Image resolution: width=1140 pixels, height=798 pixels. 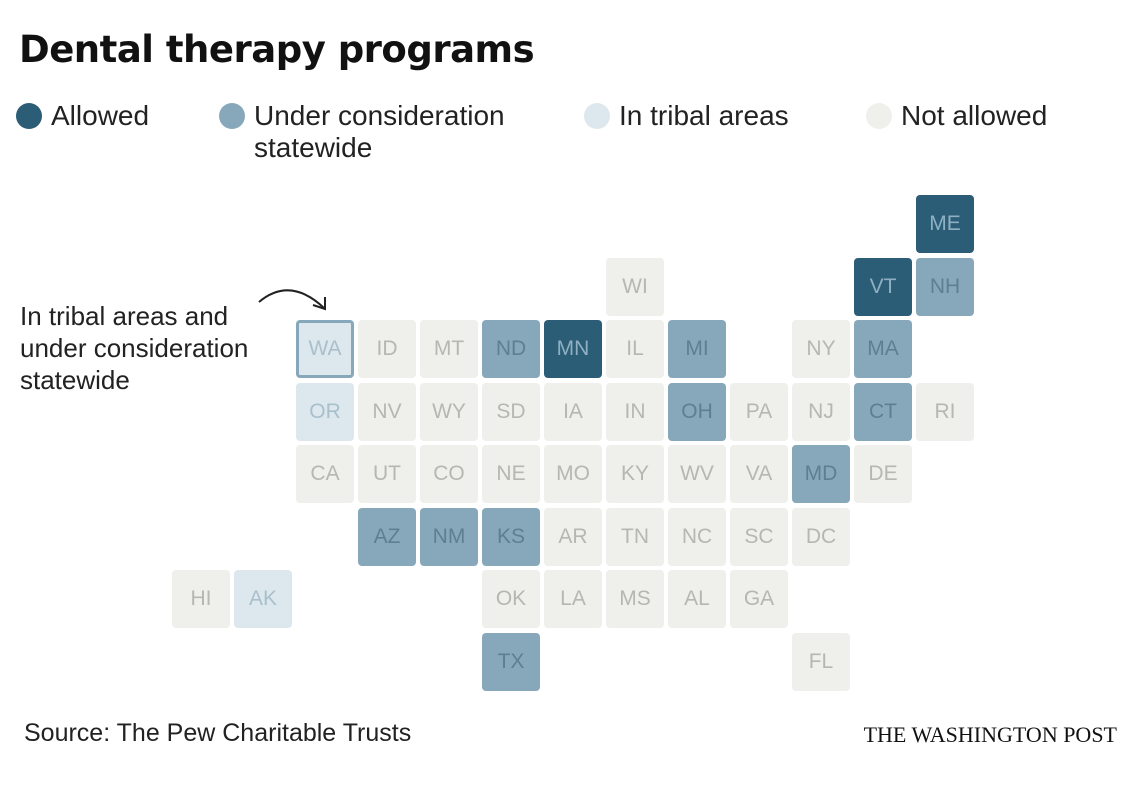 I want to click on legend-swatch-under-consideration, so click(x=232, y=116).